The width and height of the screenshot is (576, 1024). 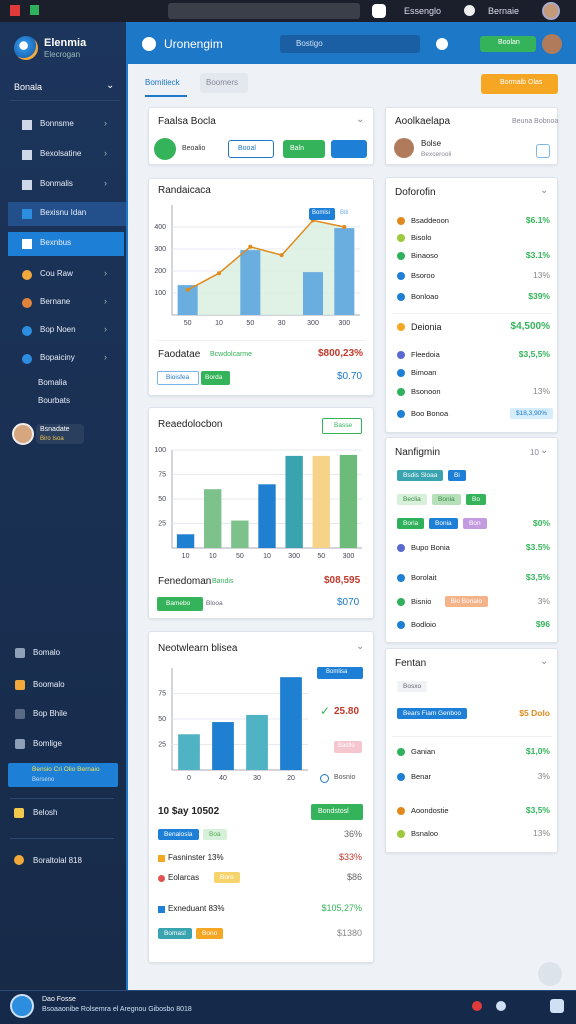 I want to click on y-tick-label: 100, so click(x=160, y=450).